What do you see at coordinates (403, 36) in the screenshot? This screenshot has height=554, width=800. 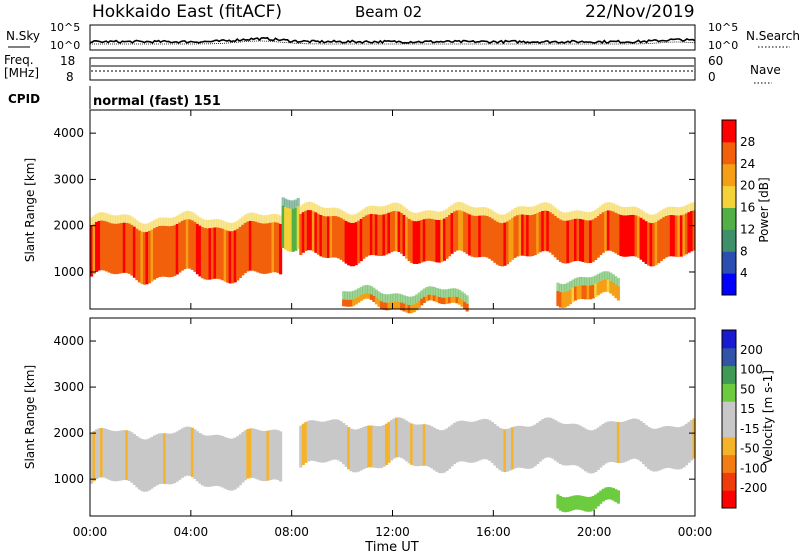 I see `noise-panel: N.Sky 10^5 10^0 10^5 10^0 N.Search` at bounding box center [403, 36].